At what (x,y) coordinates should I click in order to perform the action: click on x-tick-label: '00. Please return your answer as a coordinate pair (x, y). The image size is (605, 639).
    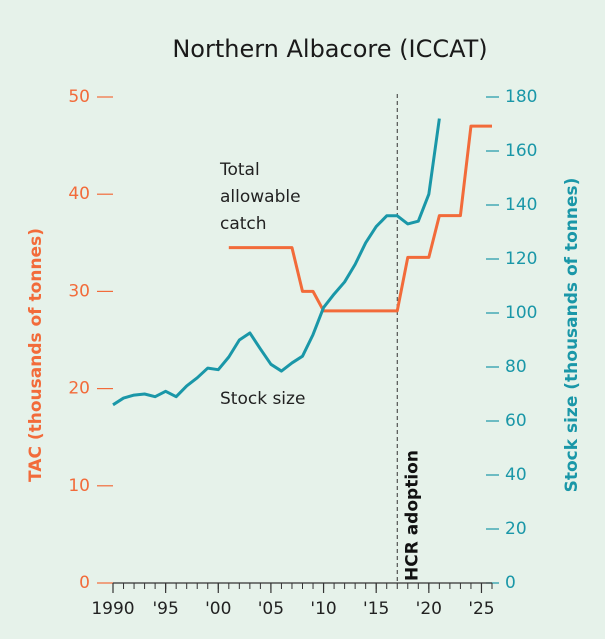
    Looking at the image, I should click on (218, 609).